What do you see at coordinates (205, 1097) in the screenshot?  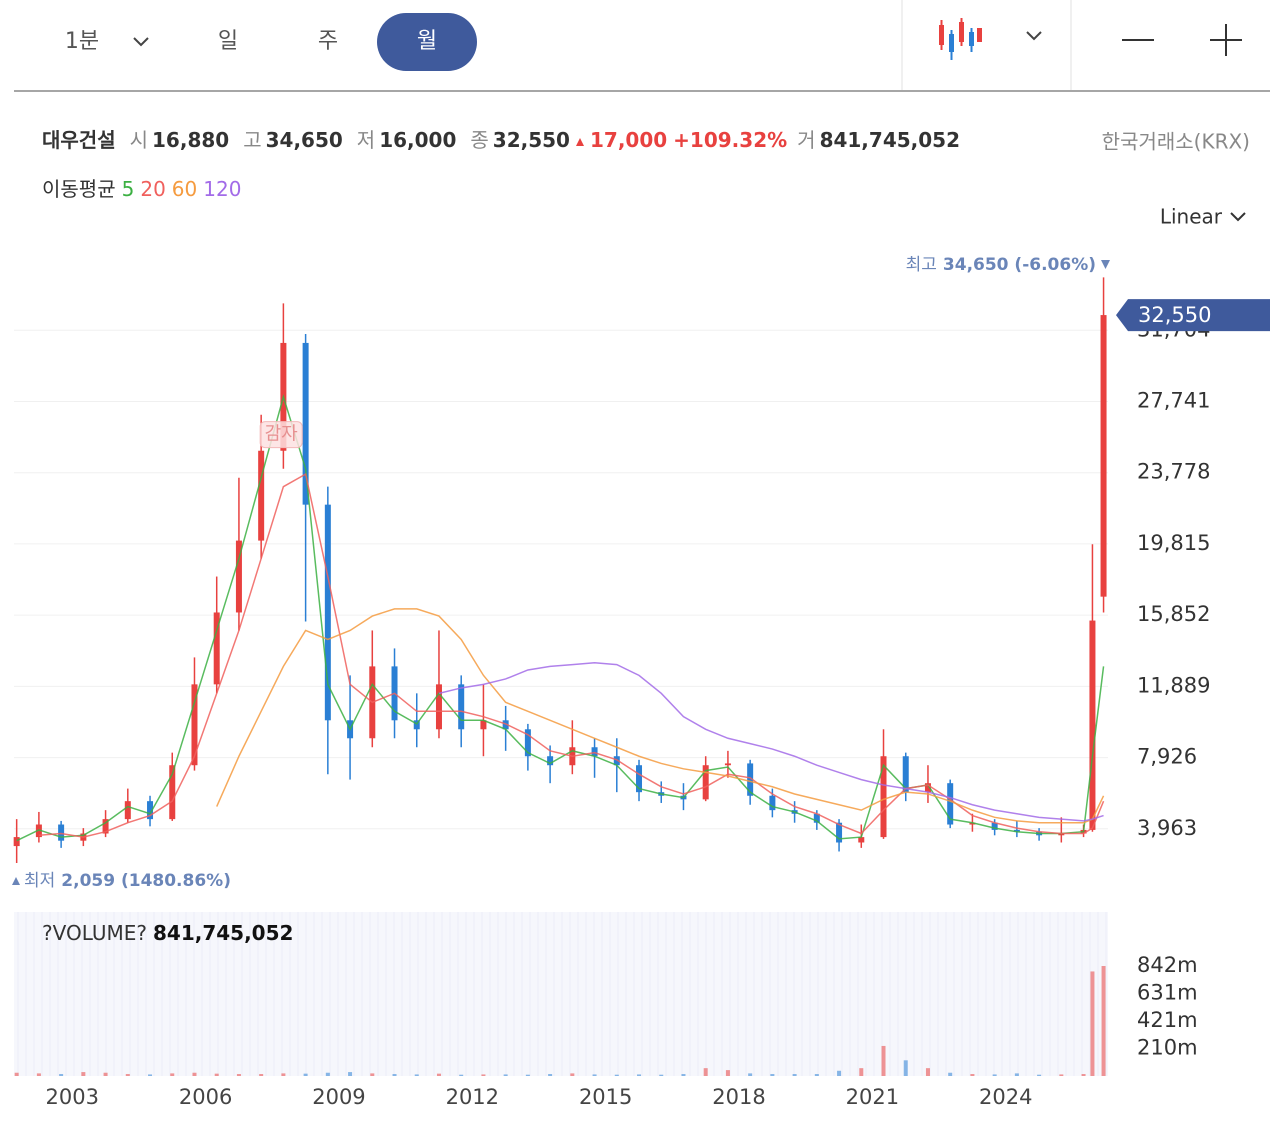 I see `x-tick-label: 2006` at bounding box center [205, 1097].